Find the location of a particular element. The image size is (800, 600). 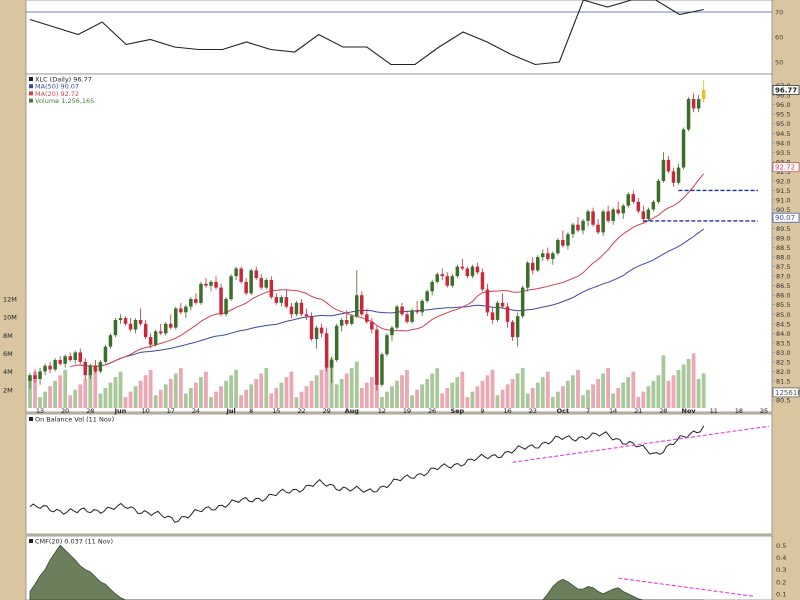

rsi-tick-label: 70 is located at coordinates (779, 13).